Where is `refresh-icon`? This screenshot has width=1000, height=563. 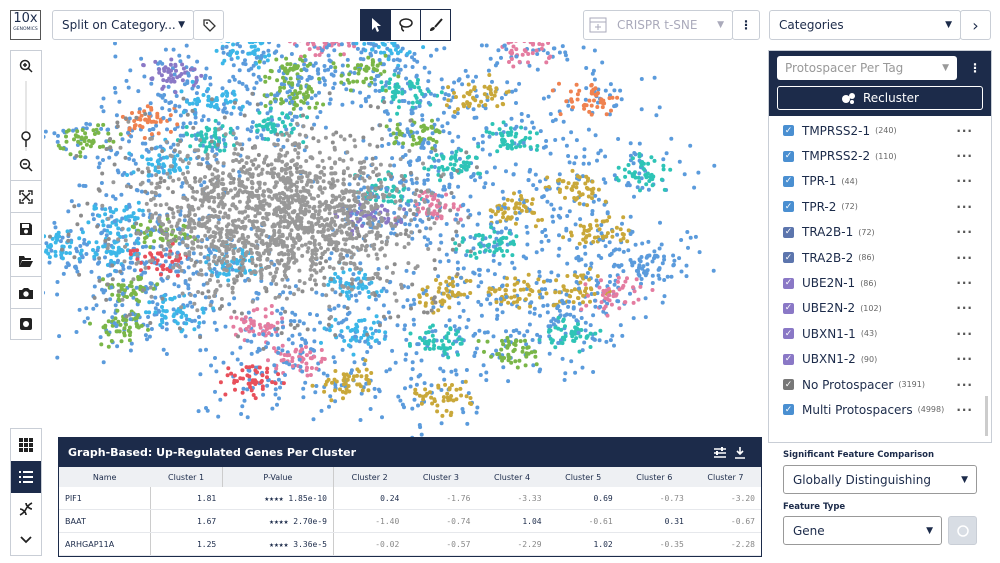 refresh-icon is located at coordinates (962, 530).